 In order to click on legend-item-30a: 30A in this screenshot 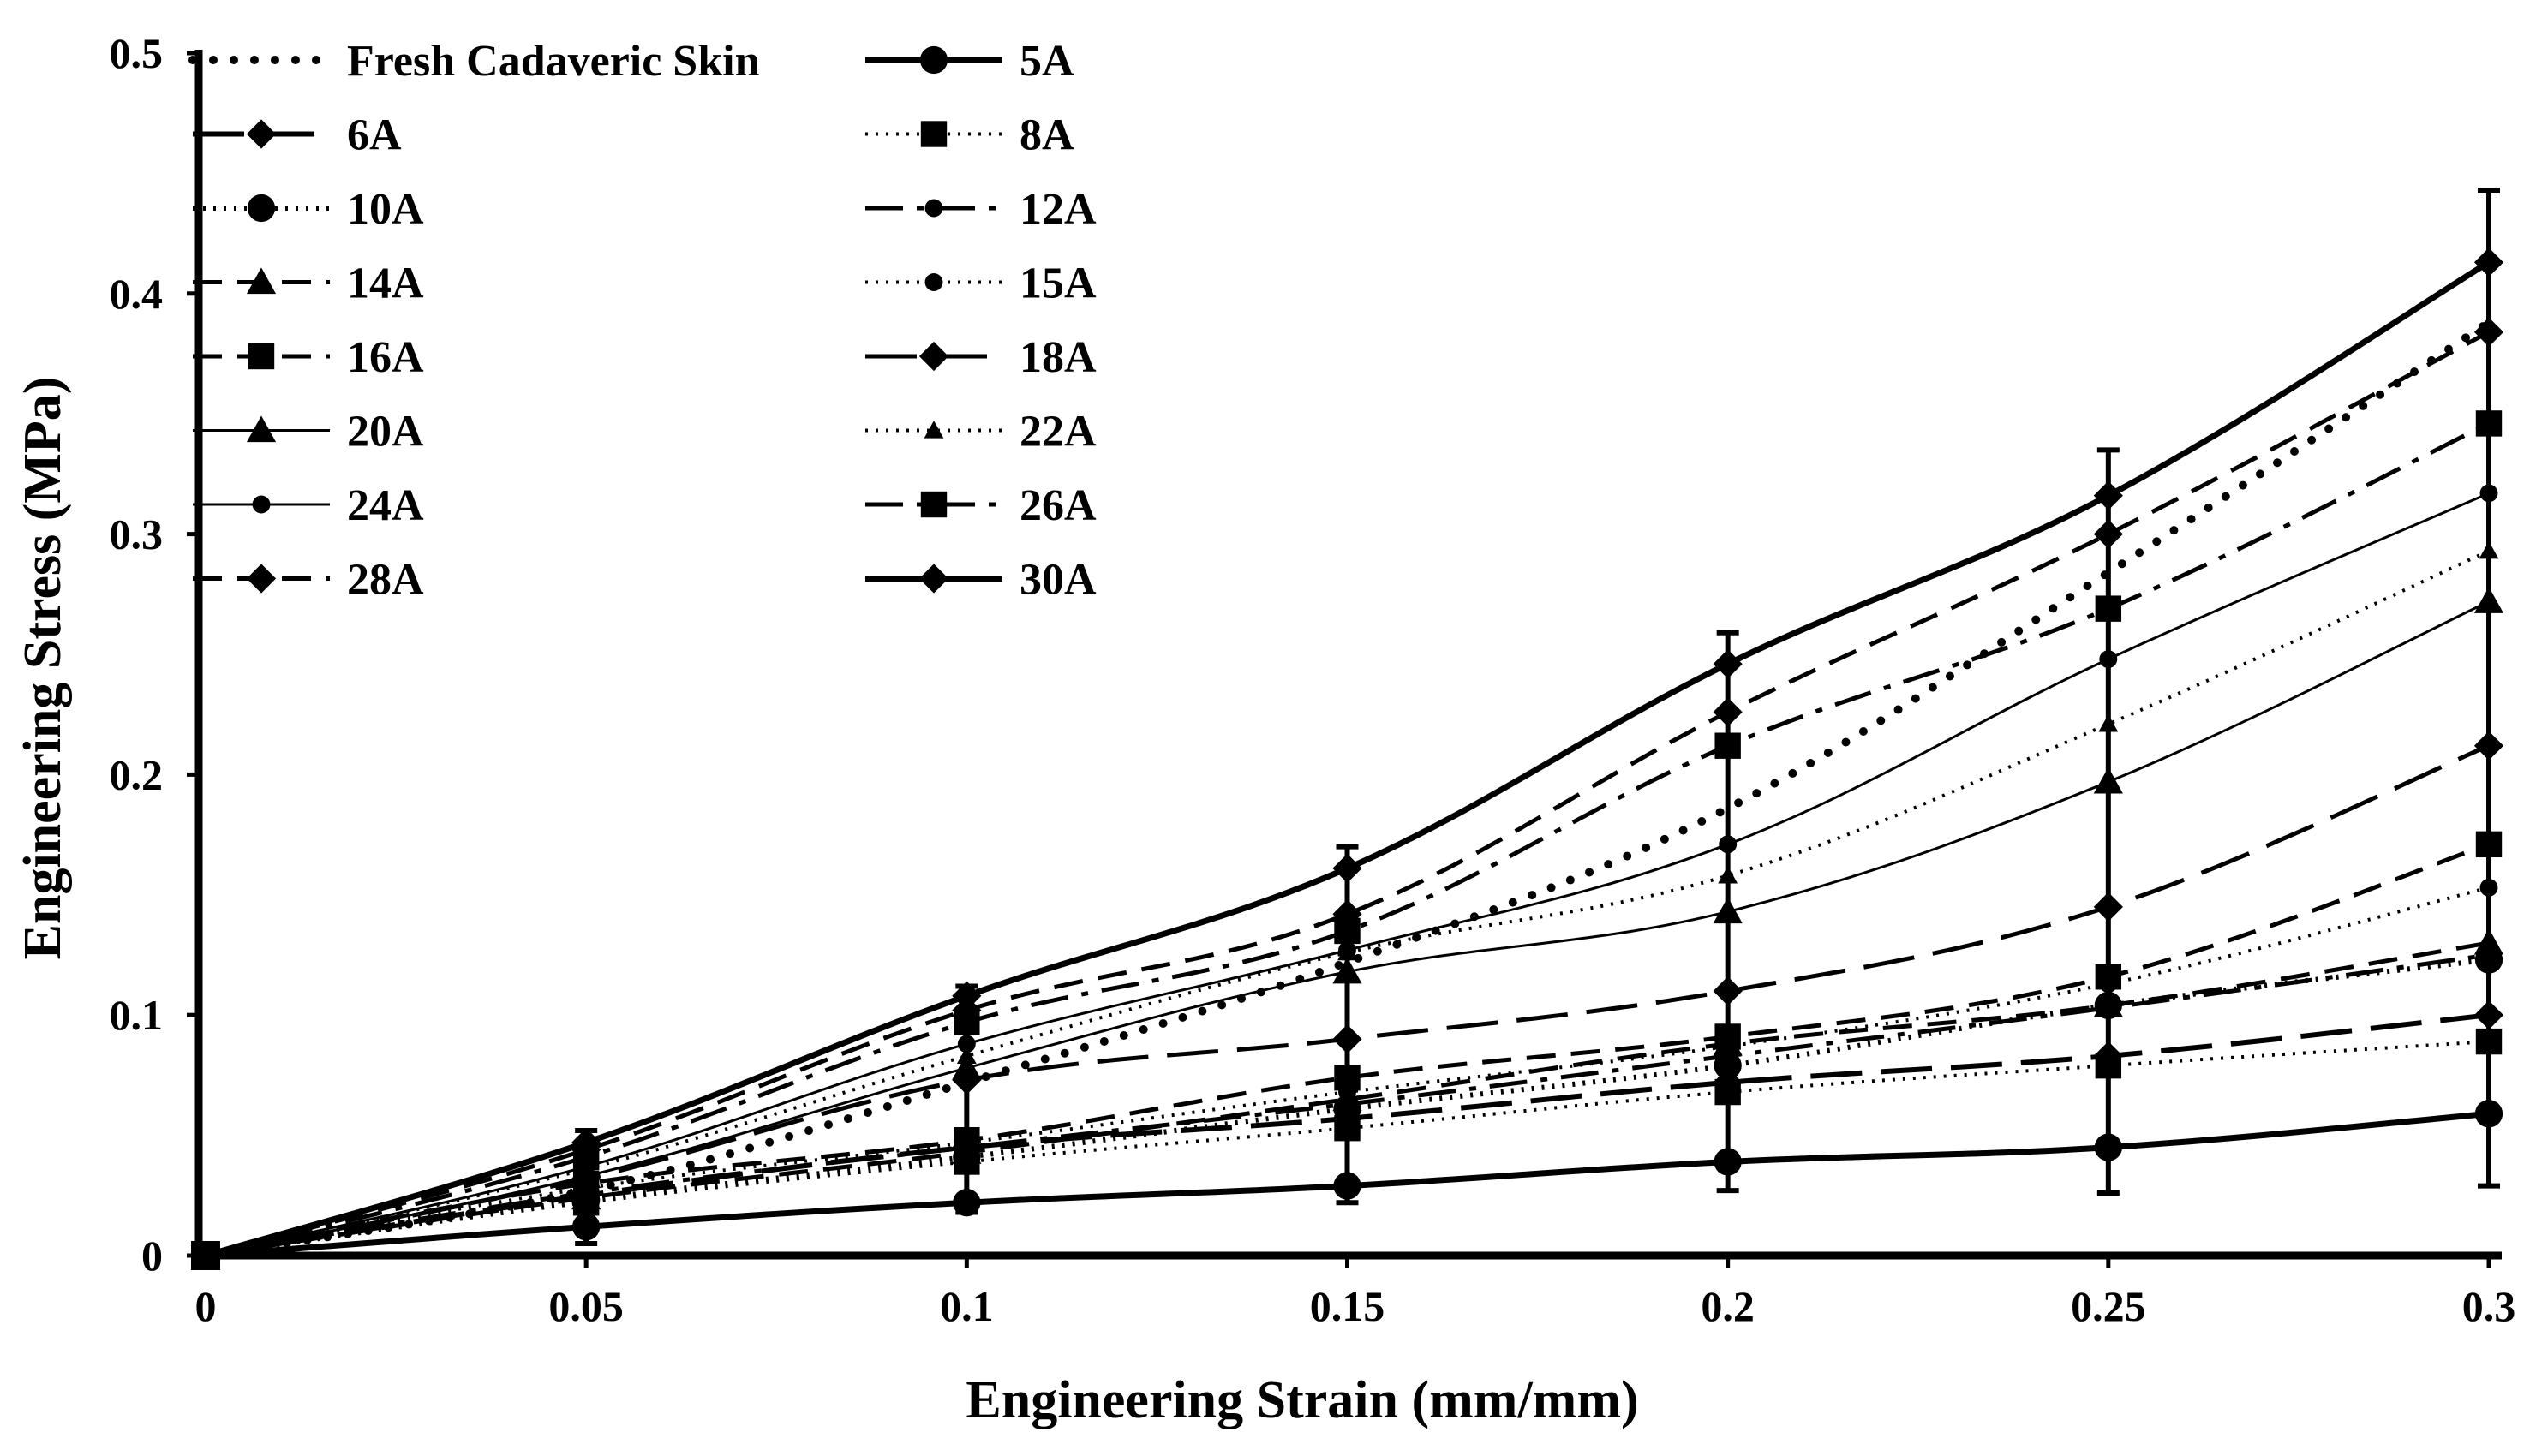, I will do `click(981, 580)`.